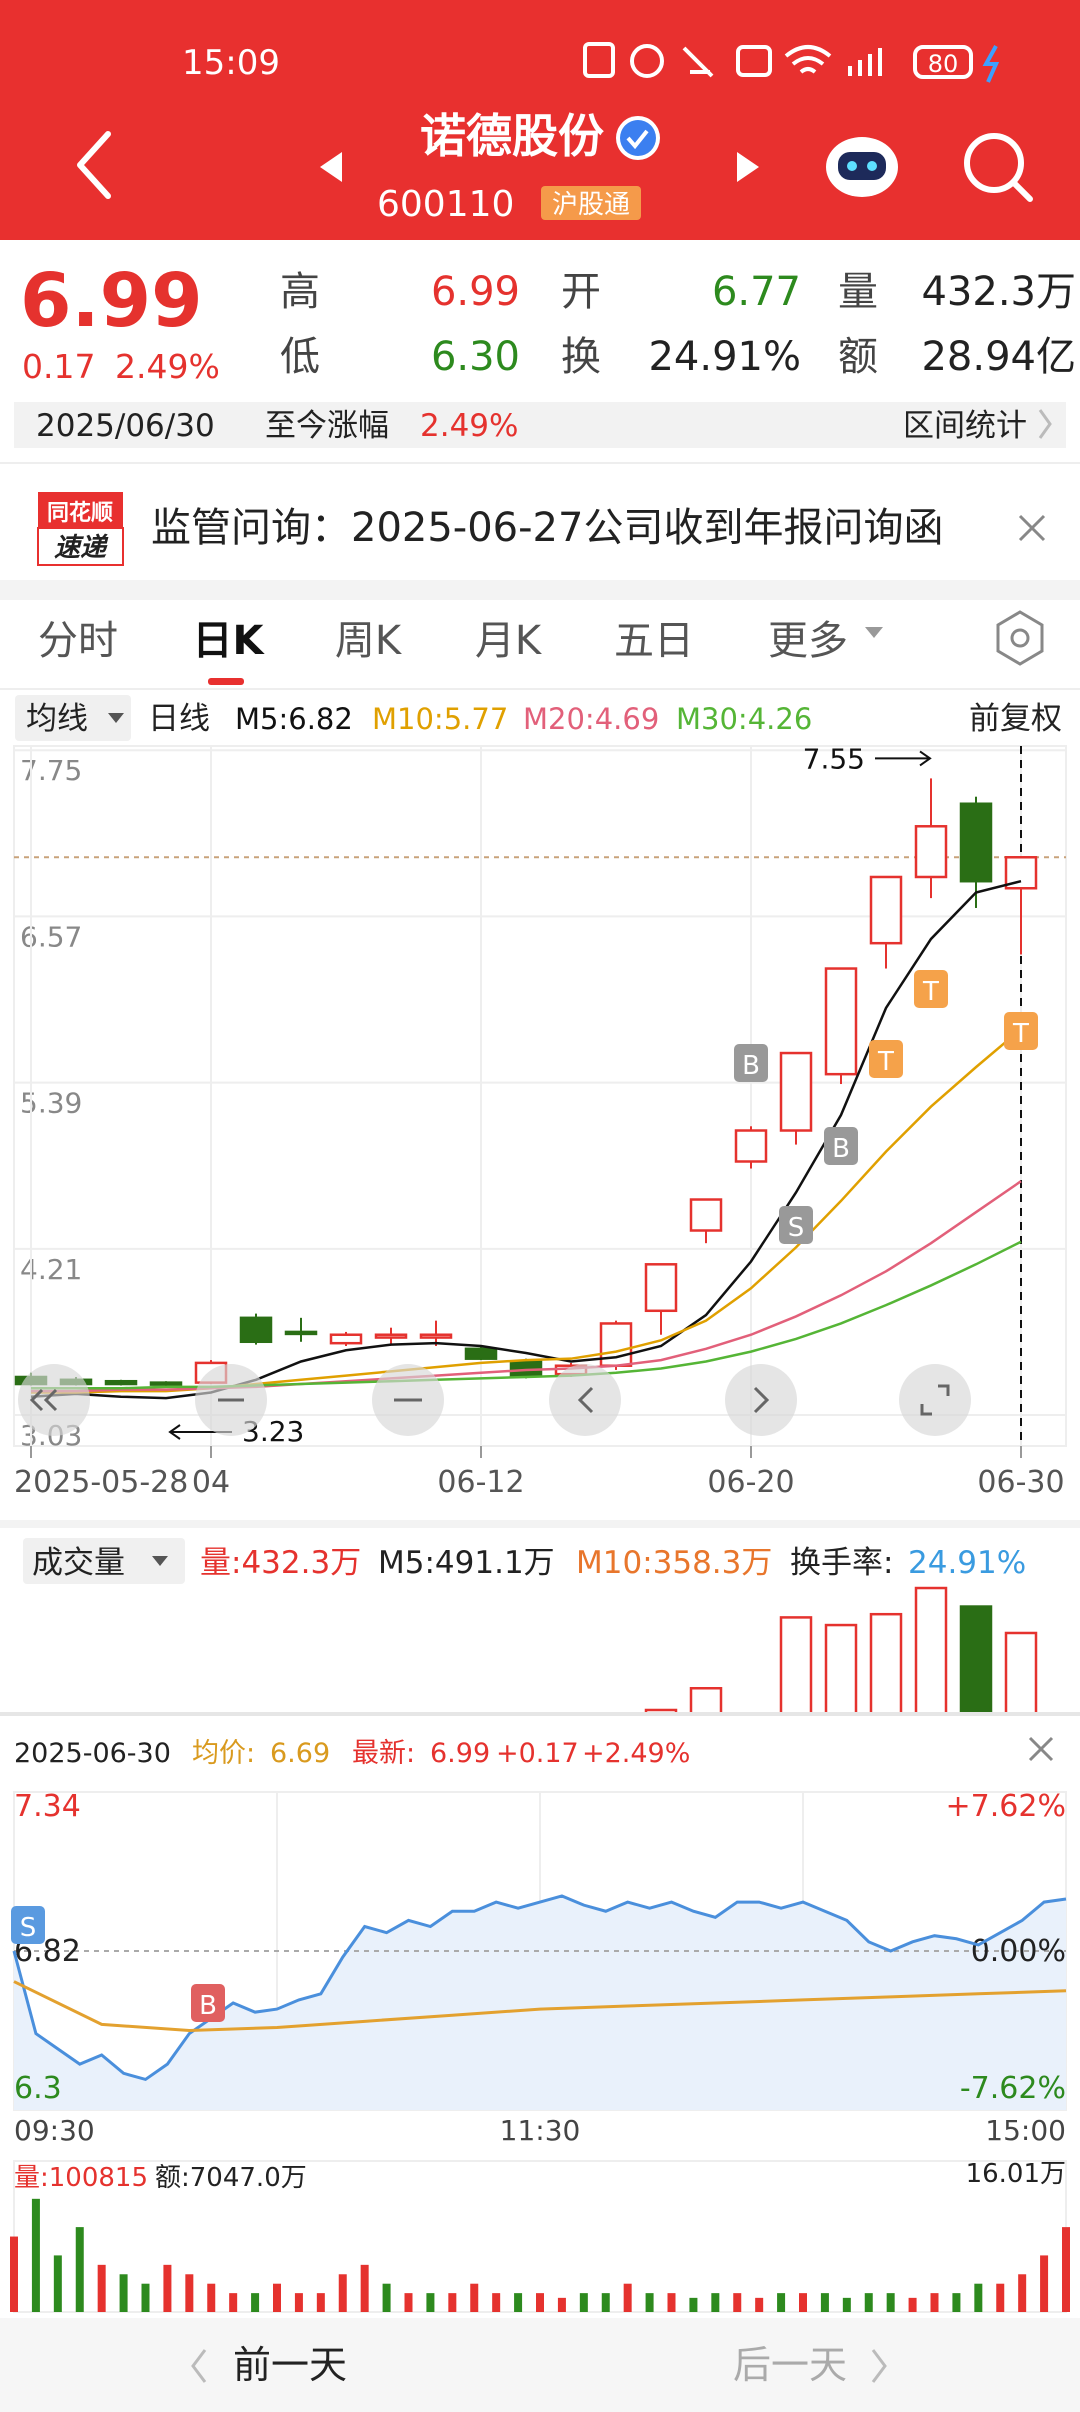 This screenshot has width=1080, height=2412. I want to click on period-label: 日线, so click(179, 719).